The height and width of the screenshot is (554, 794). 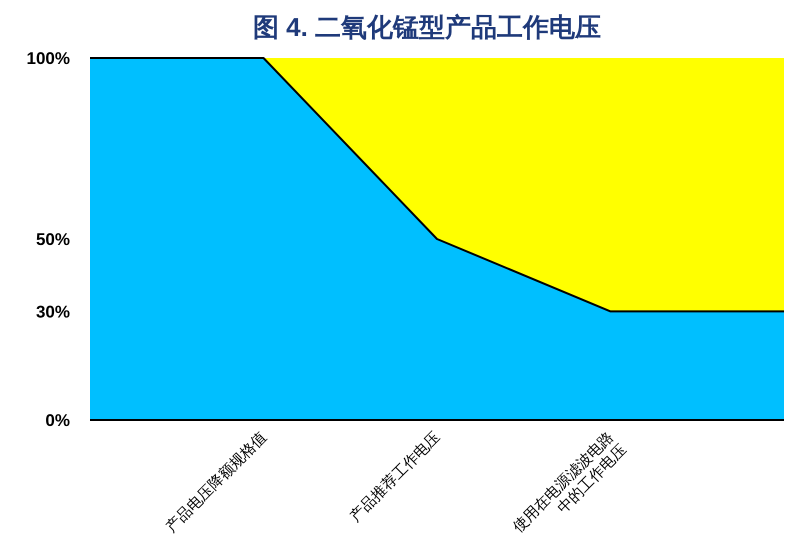 I want to click on y-tick-label: 100%, so click(x=48, y=58).